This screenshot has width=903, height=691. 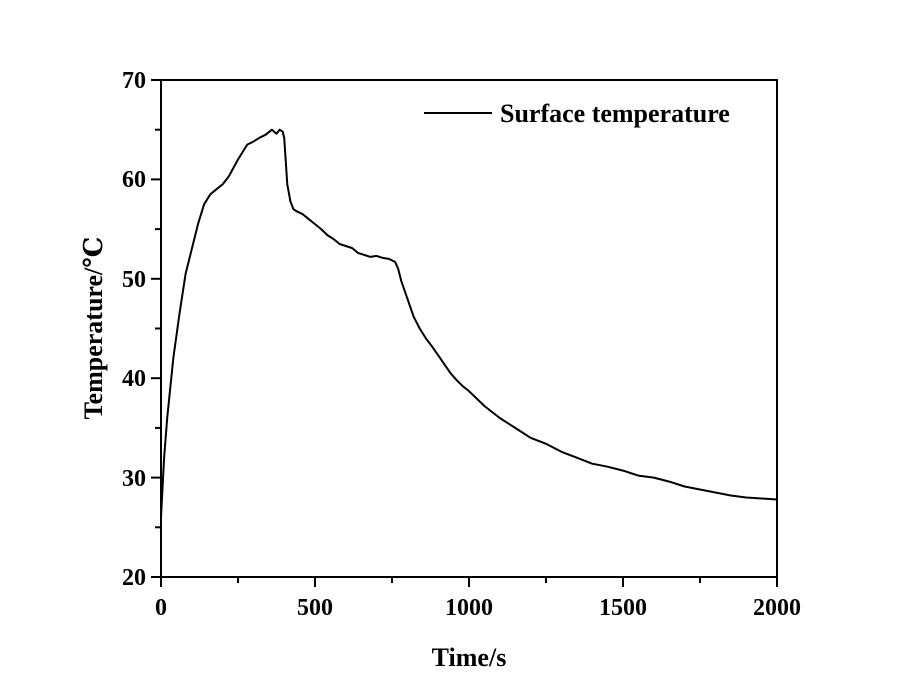 What do you see at coordinates (615, 113) in the screenshot?
I see `legend-label: Surface temperature` at bounding box center [615, 113].